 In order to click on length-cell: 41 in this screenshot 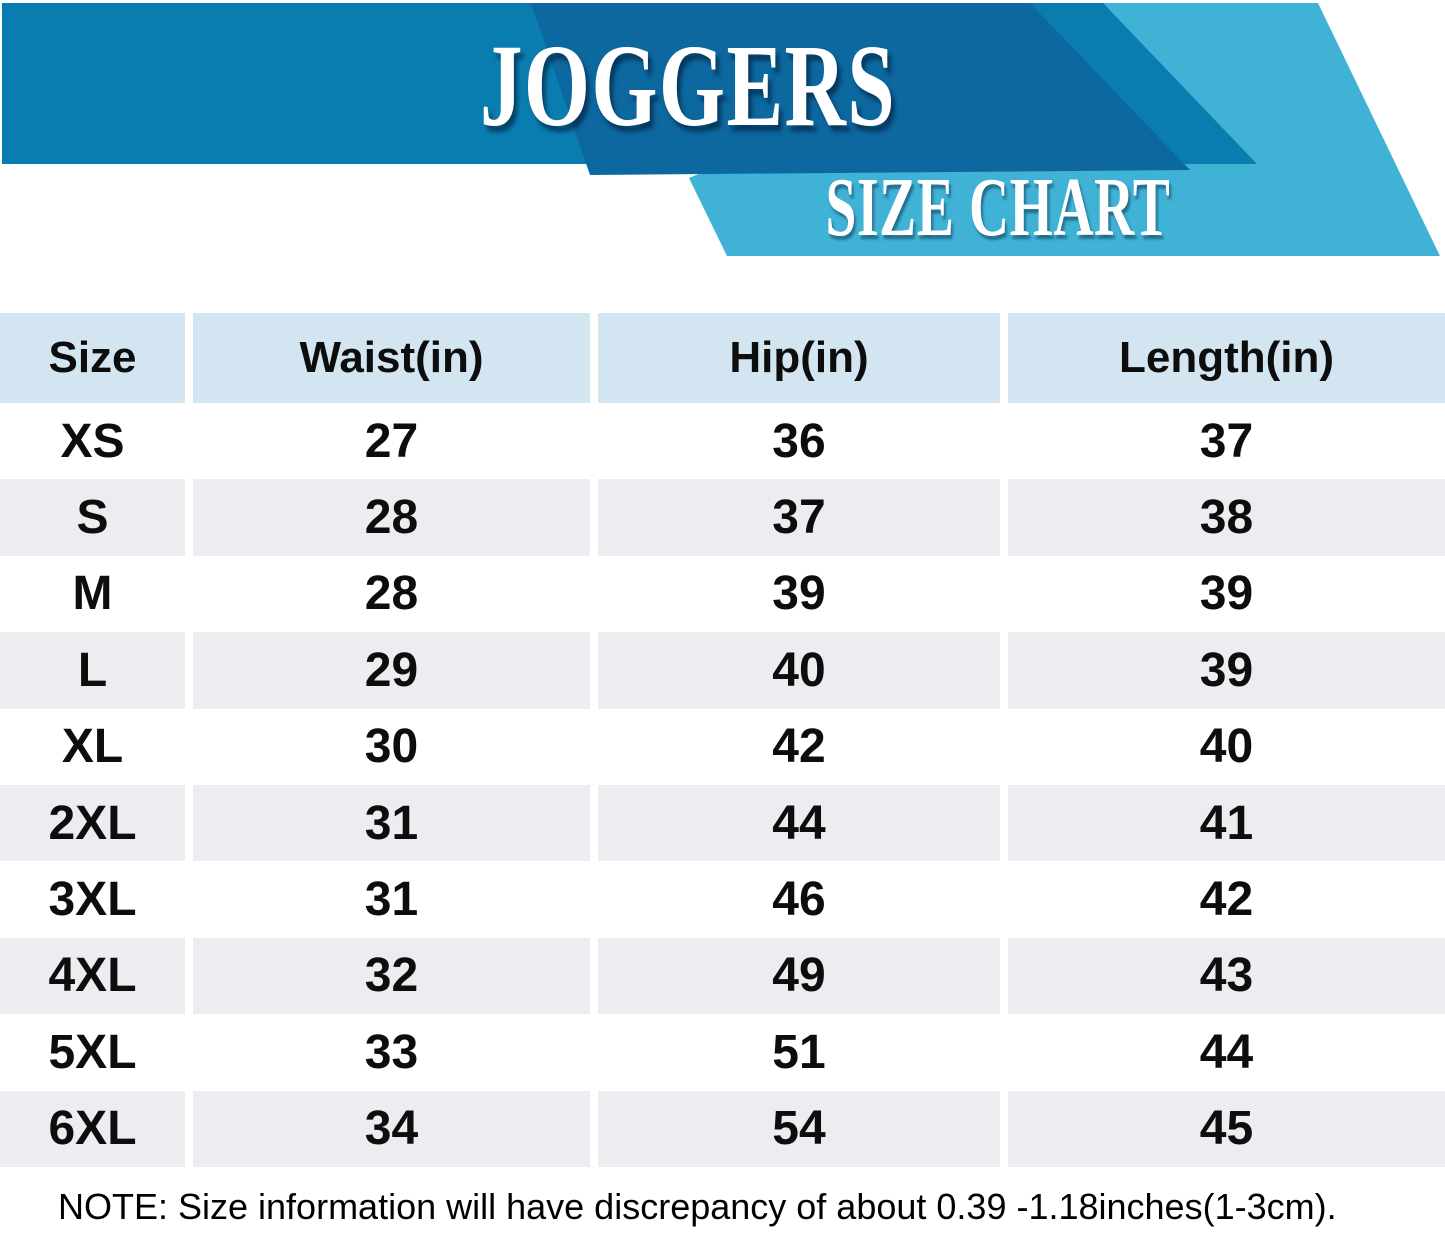, I will do `click(1226, 823)`.